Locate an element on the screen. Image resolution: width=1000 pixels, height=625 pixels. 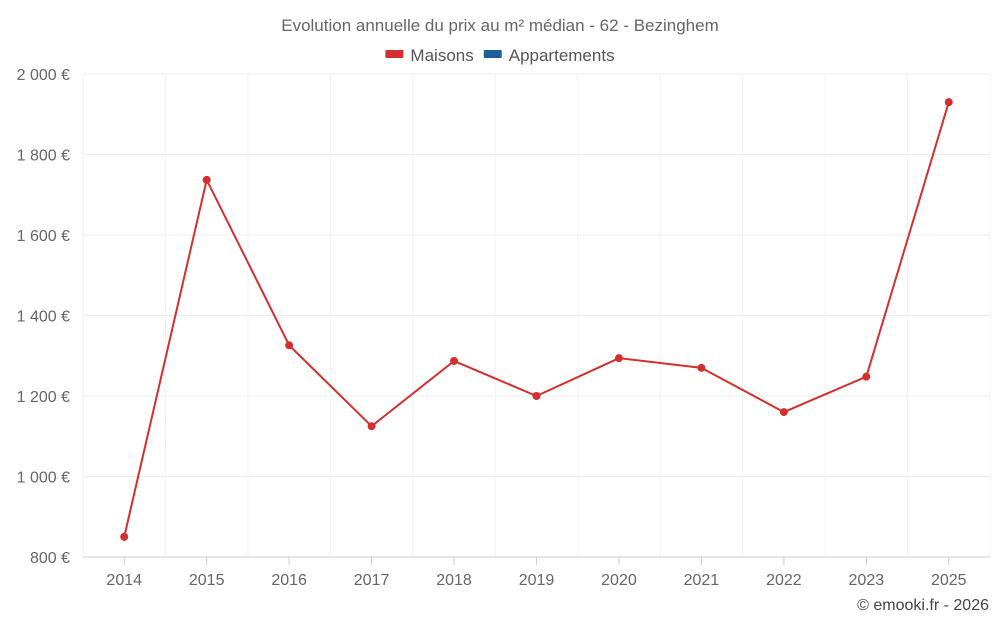
x-tick-label: 2018 is located at coordinates (454, 580).